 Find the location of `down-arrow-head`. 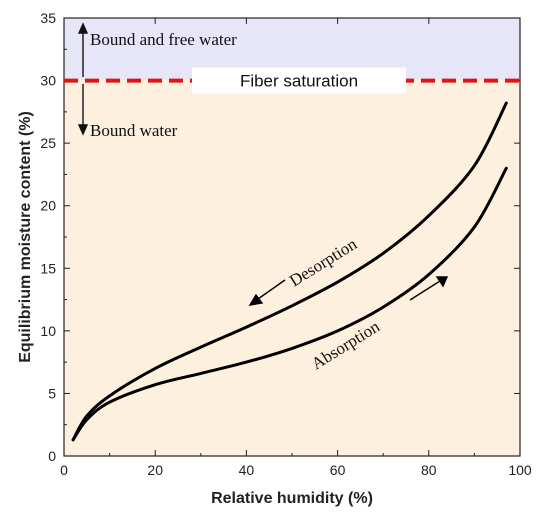

down-arrow-head is located at coordinates (83, 130).